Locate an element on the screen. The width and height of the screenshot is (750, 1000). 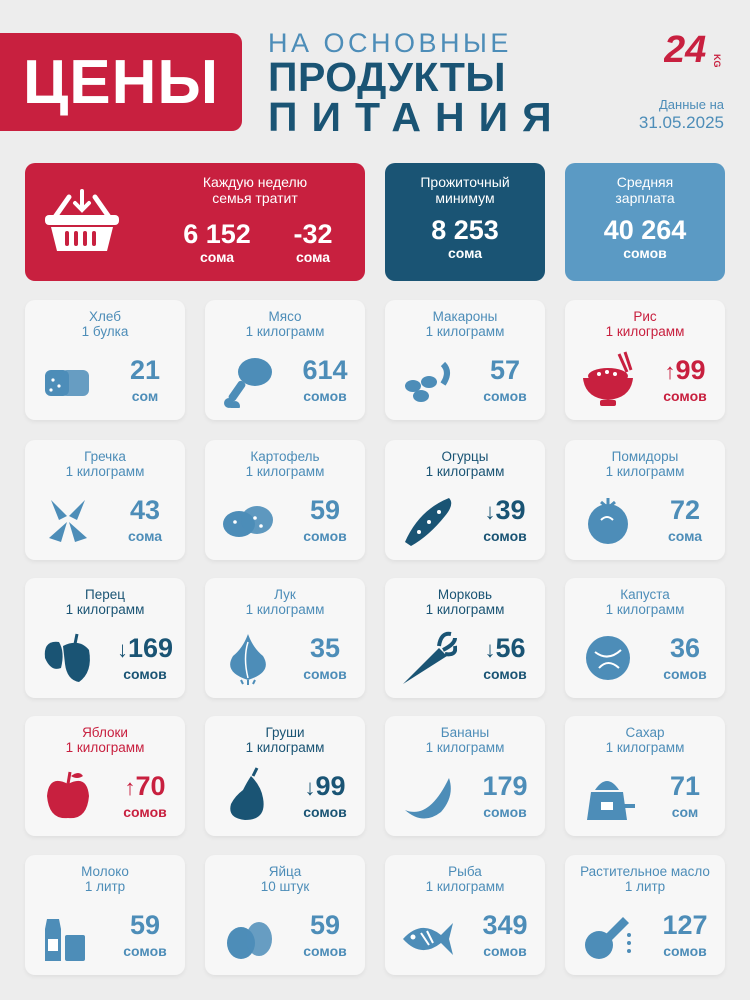
product-price: 127 is located at coordinates (685, 926).